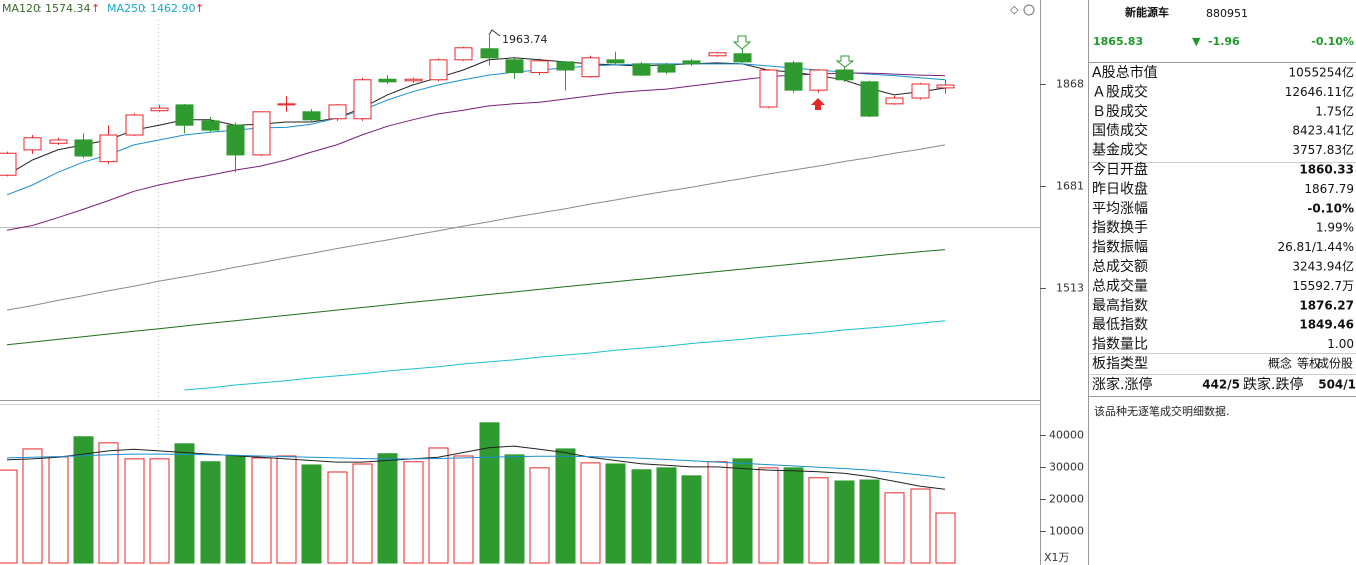 Image resolution: width=1356 pixels, height=565 pixels. Describe the element at coordinates (1280, 363) in the screenshot. I see `tag: 概念` at that location.